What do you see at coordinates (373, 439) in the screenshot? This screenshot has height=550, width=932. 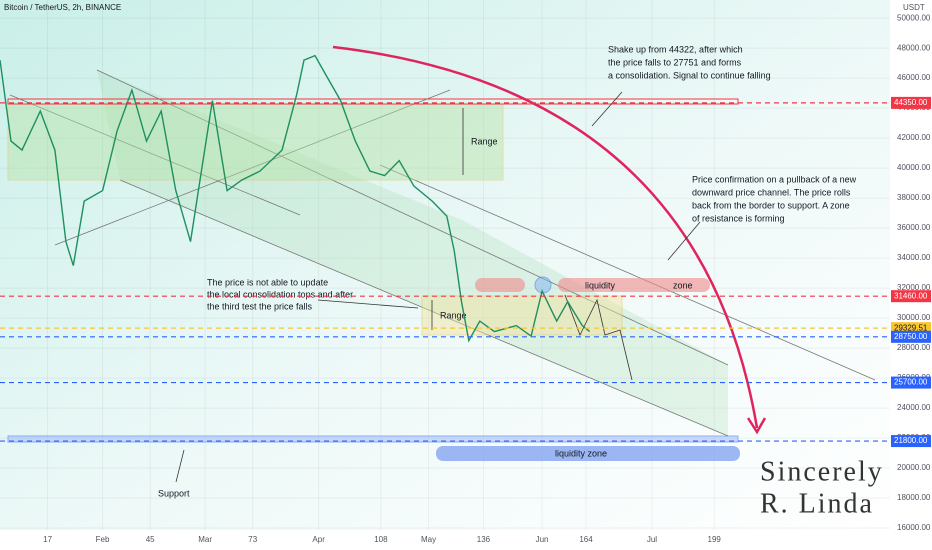 I see `support-band` at bounding box center [373, 439].